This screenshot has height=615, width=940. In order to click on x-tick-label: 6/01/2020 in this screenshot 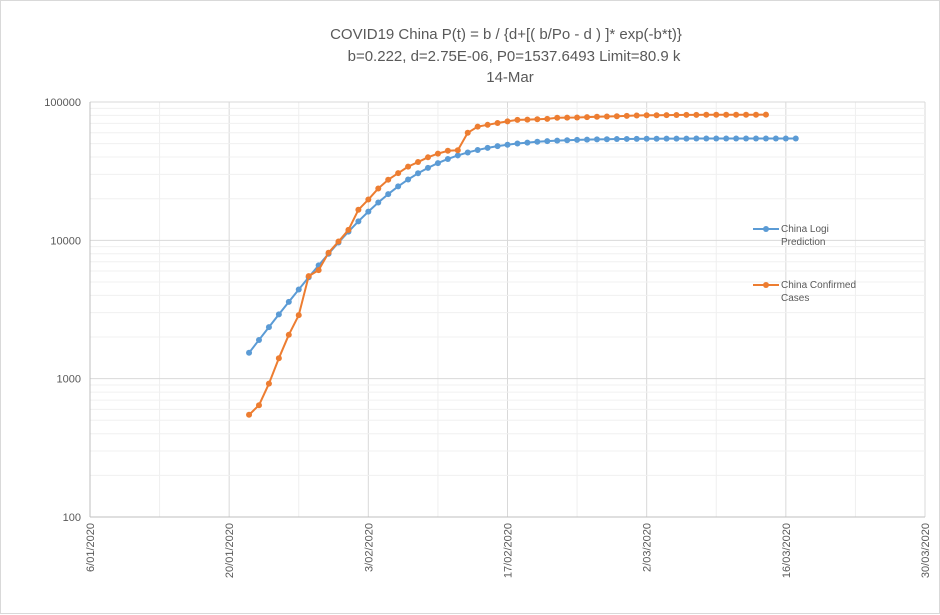, I will do `click(91, 547)`.